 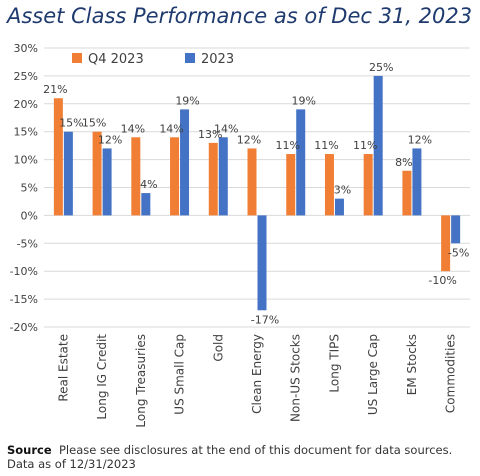 What do you see at coordinates (26, 160) in the screenshot?
I see `y-tick-label: 10%` at bounding box center [26, 160].